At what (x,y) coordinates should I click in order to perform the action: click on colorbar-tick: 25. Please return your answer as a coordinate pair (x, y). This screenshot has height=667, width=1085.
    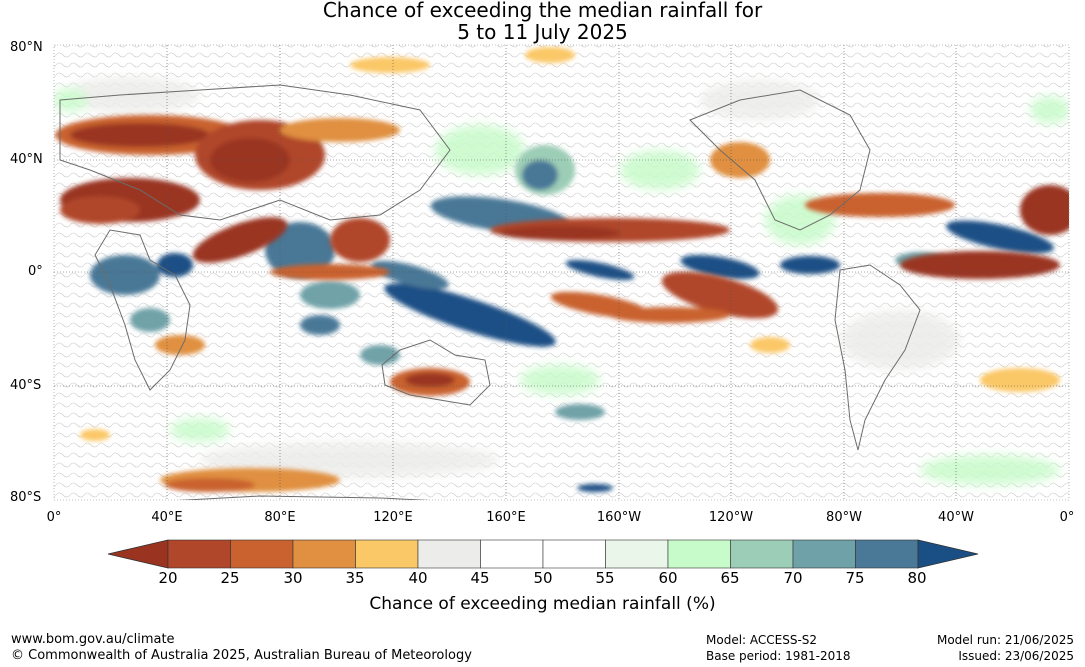
    Looking at the image, I should click on (230, 578).